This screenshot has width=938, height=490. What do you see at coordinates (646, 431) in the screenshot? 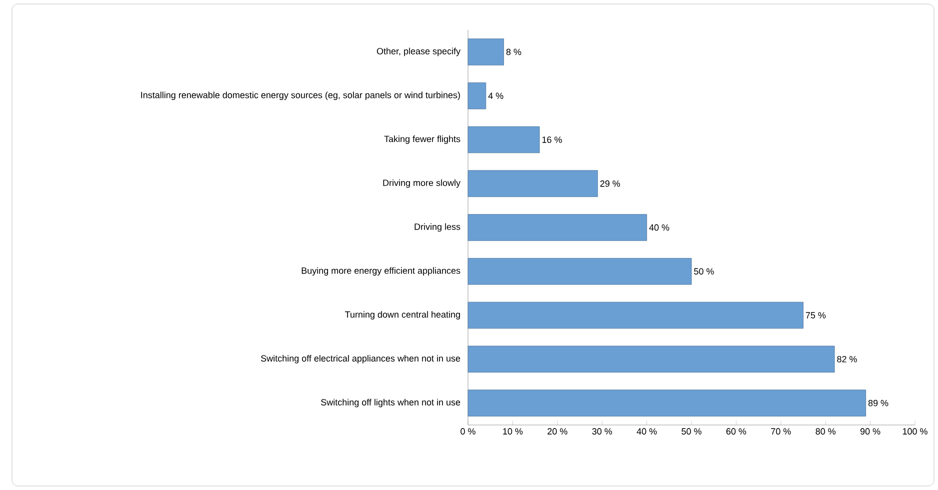
I see `x-tick-label: 40 %` at bounding box center [646, 431].